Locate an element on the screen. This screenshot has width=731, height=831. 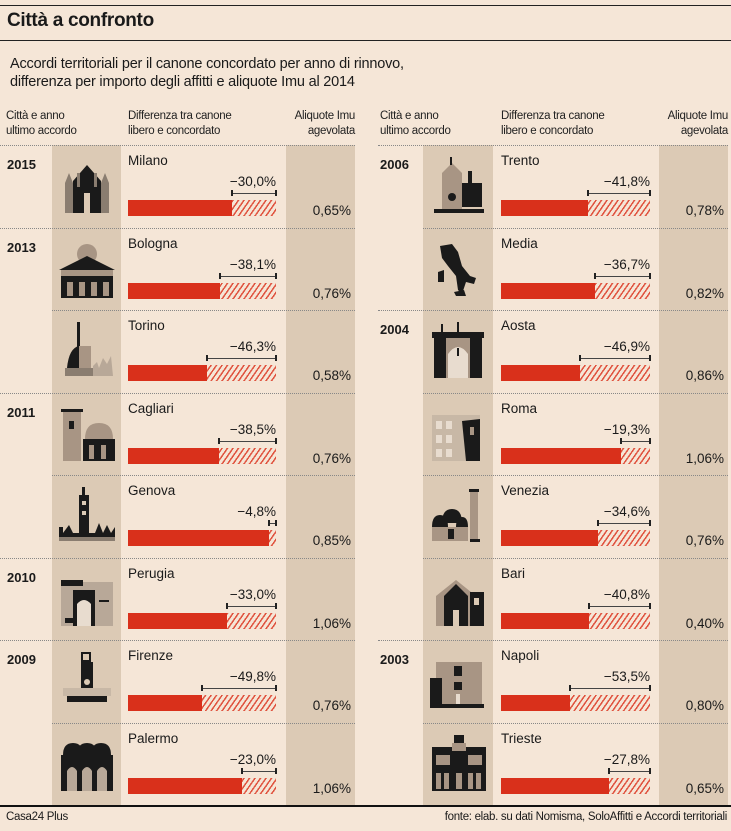
difference-label: −49,8% is located at coordinates (252, 676).